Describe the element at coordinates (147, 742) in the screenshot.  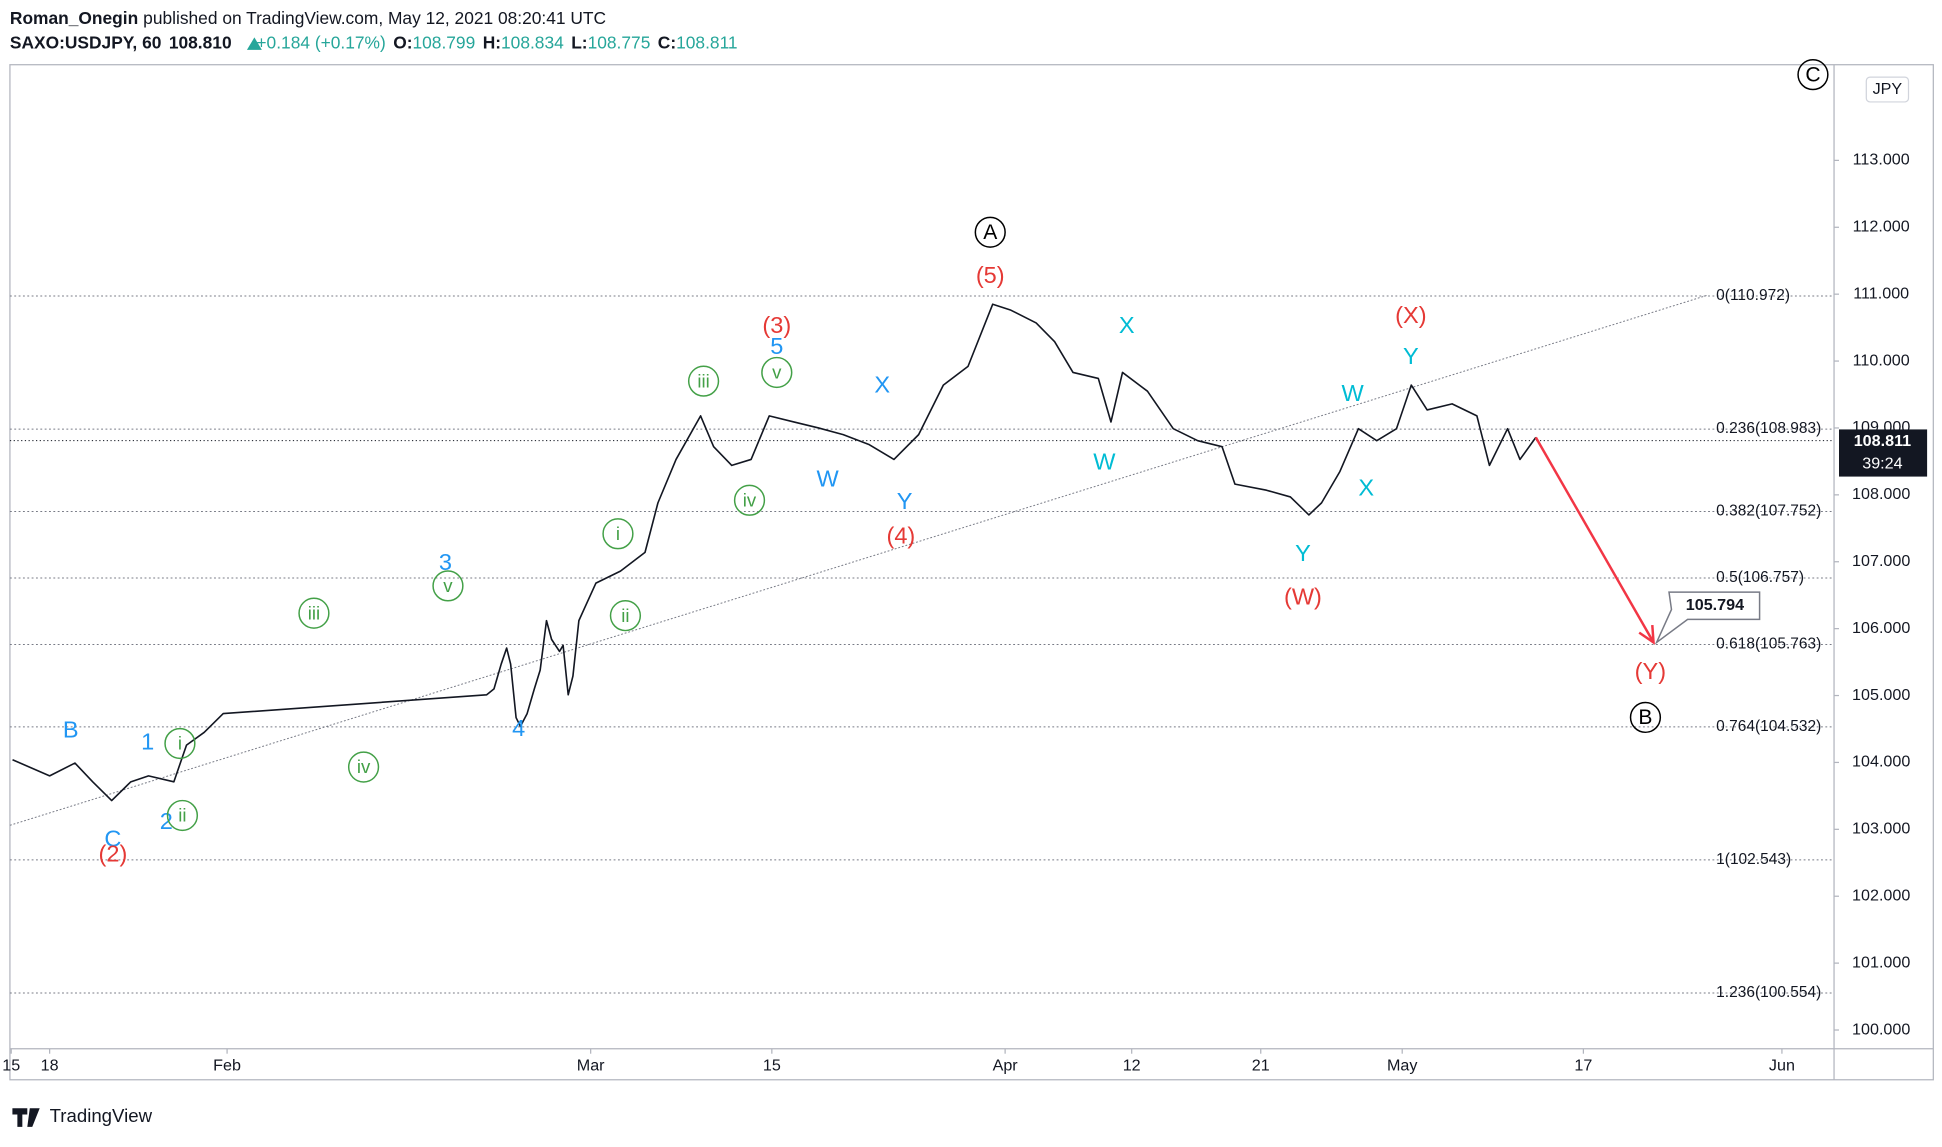
I see `wave-label: 1` at that location.